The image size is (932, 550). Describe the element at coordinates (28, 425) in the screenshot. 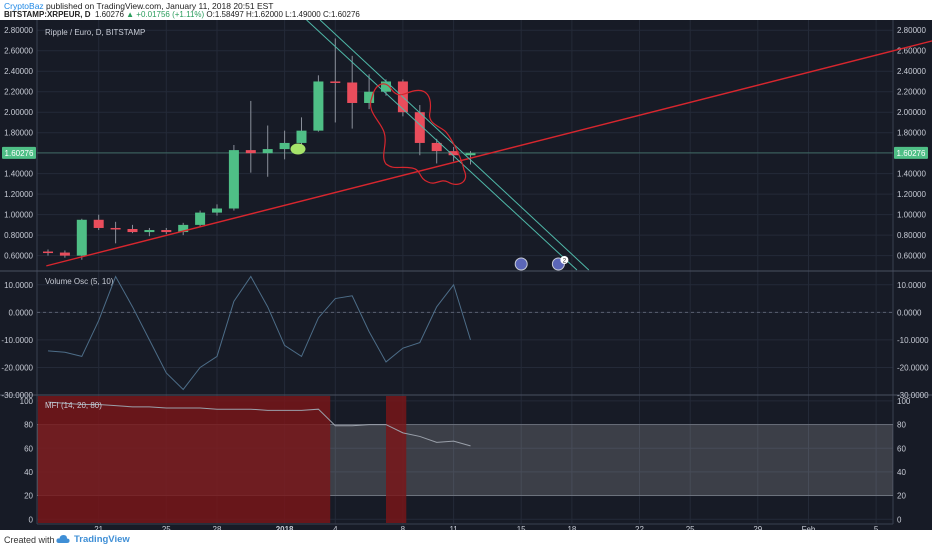

I see `mfi-tick-label-left: 80` at that location.